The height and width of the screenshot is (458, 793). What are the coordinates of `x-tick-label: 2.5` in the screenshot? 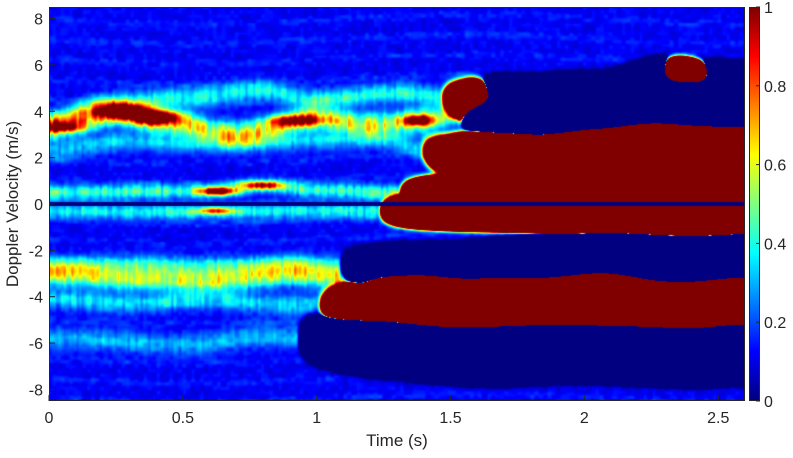 It's located at (718, 418).